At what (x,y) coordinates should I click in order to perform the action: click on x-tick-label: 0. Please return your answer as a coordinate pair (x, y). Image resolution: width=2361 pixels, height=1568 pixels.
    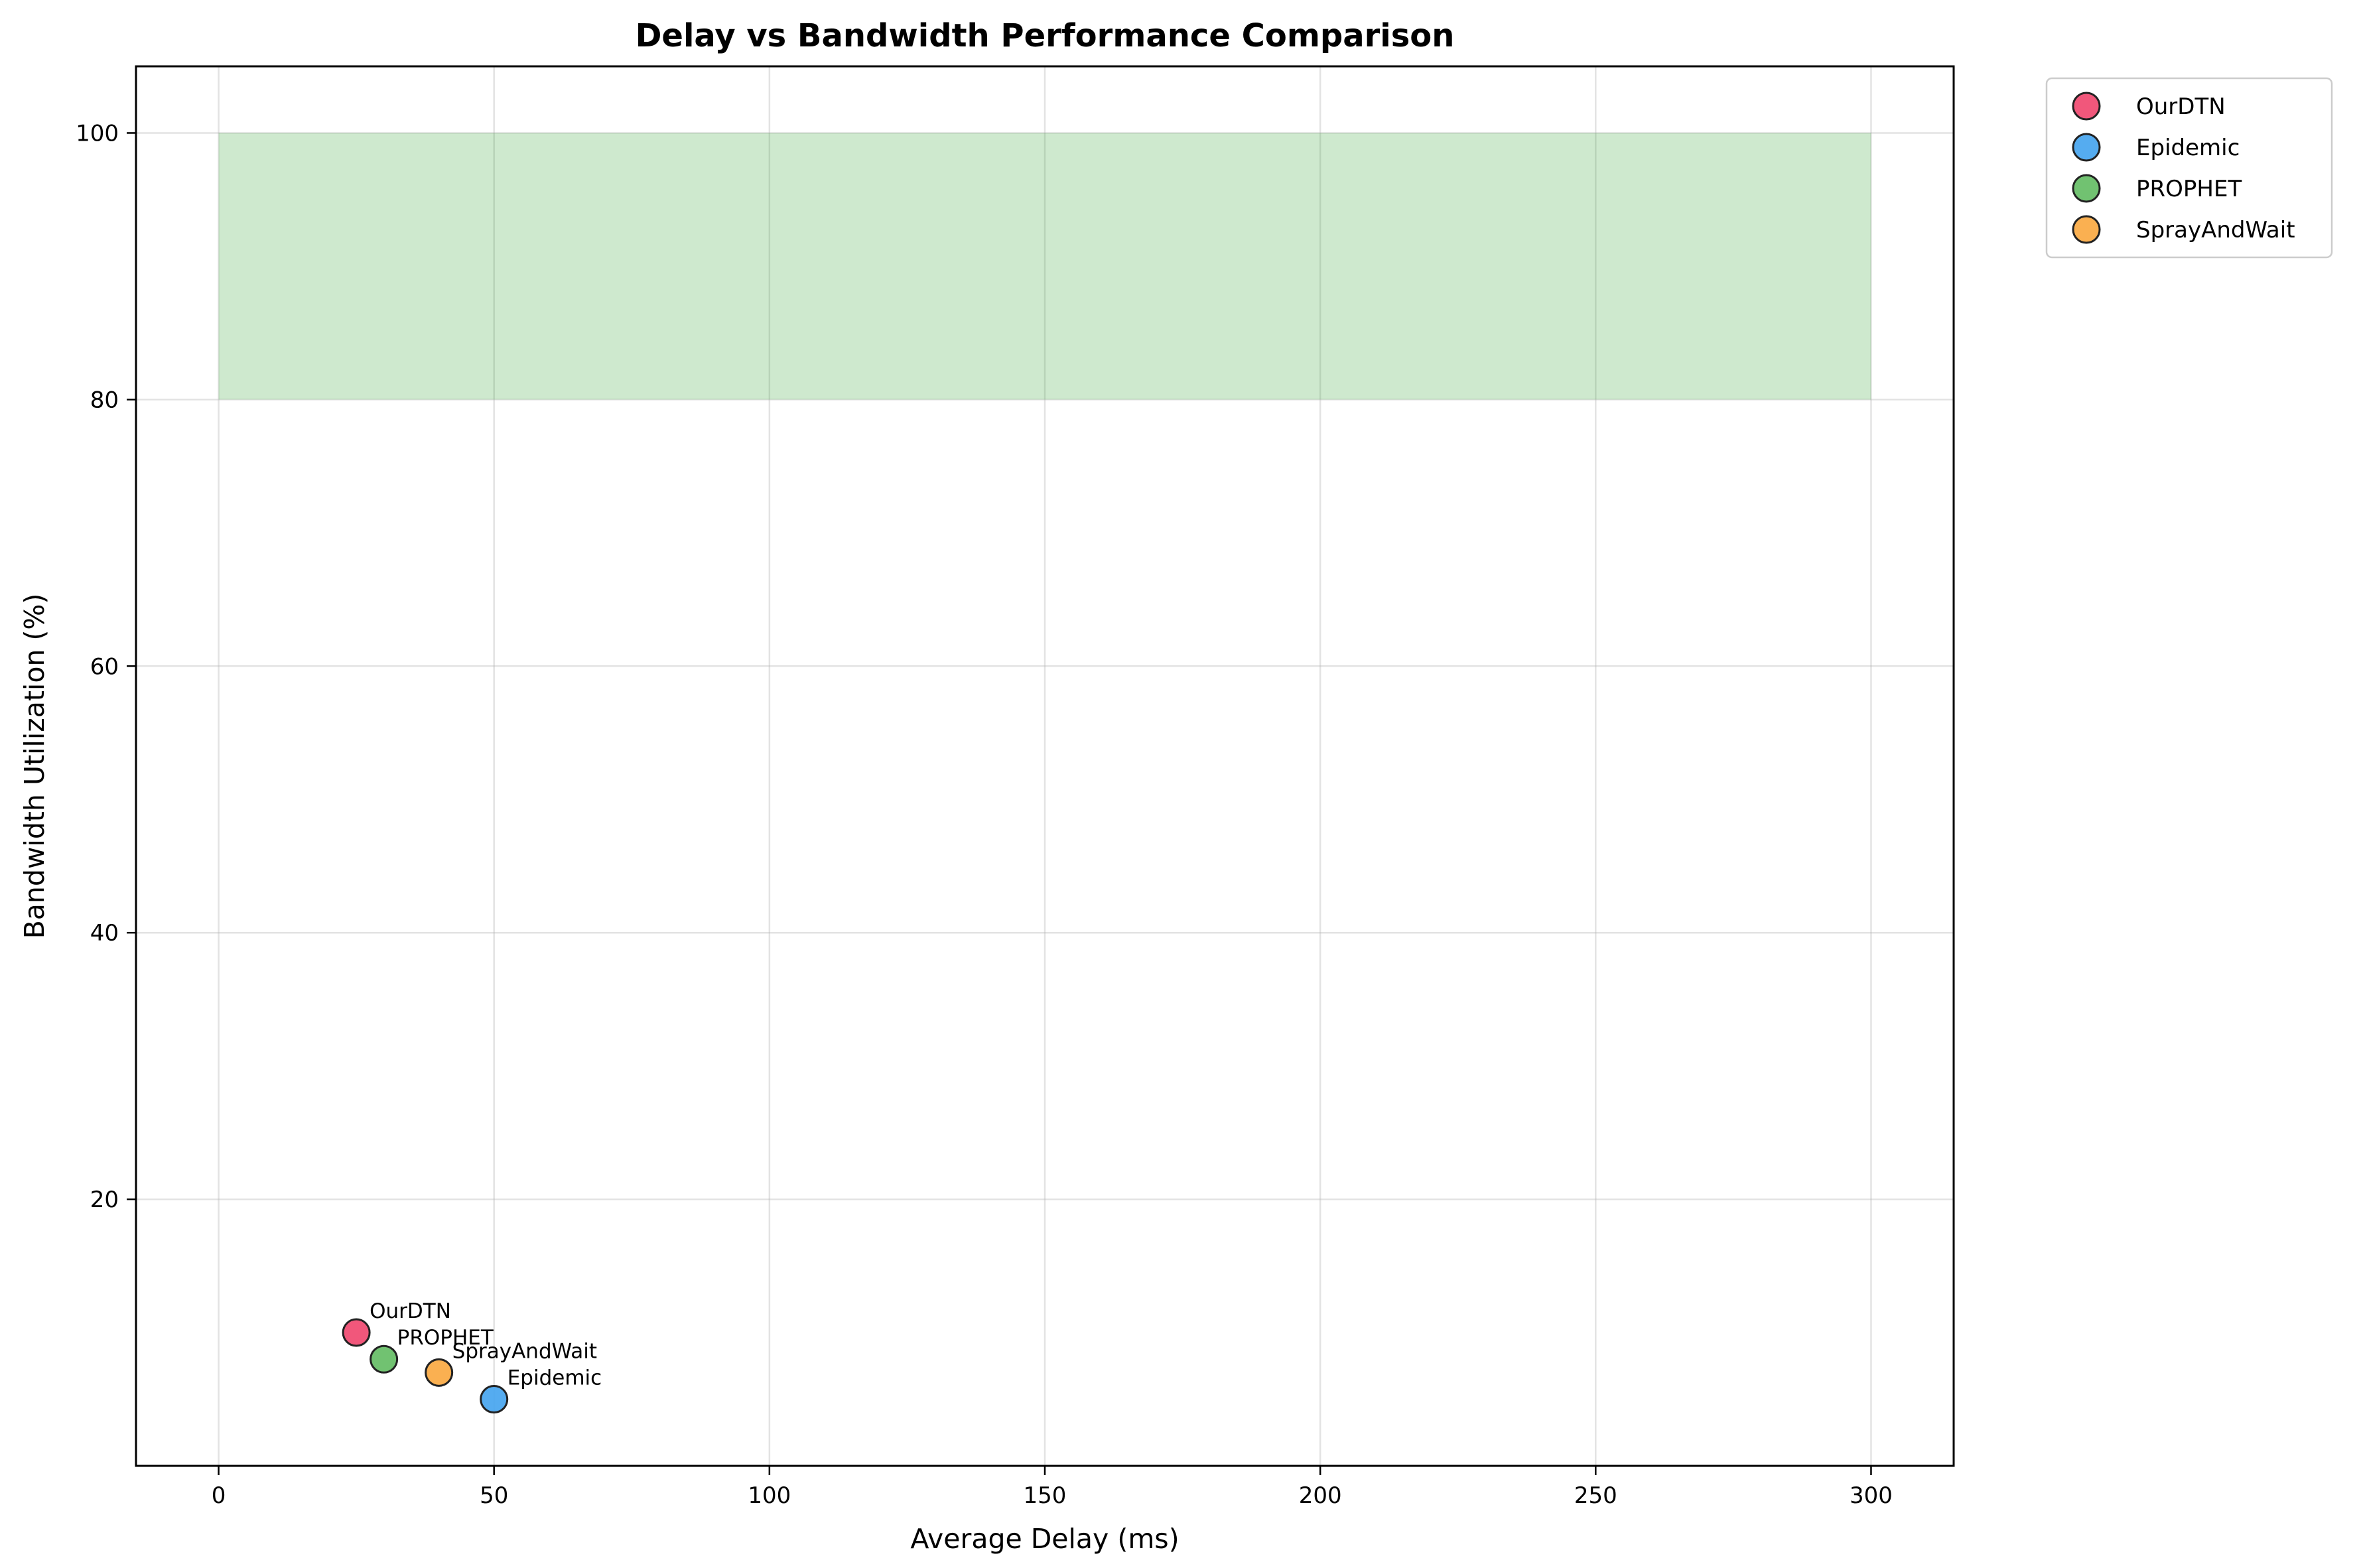
    Looking at the image, I should click on (219, 1496).